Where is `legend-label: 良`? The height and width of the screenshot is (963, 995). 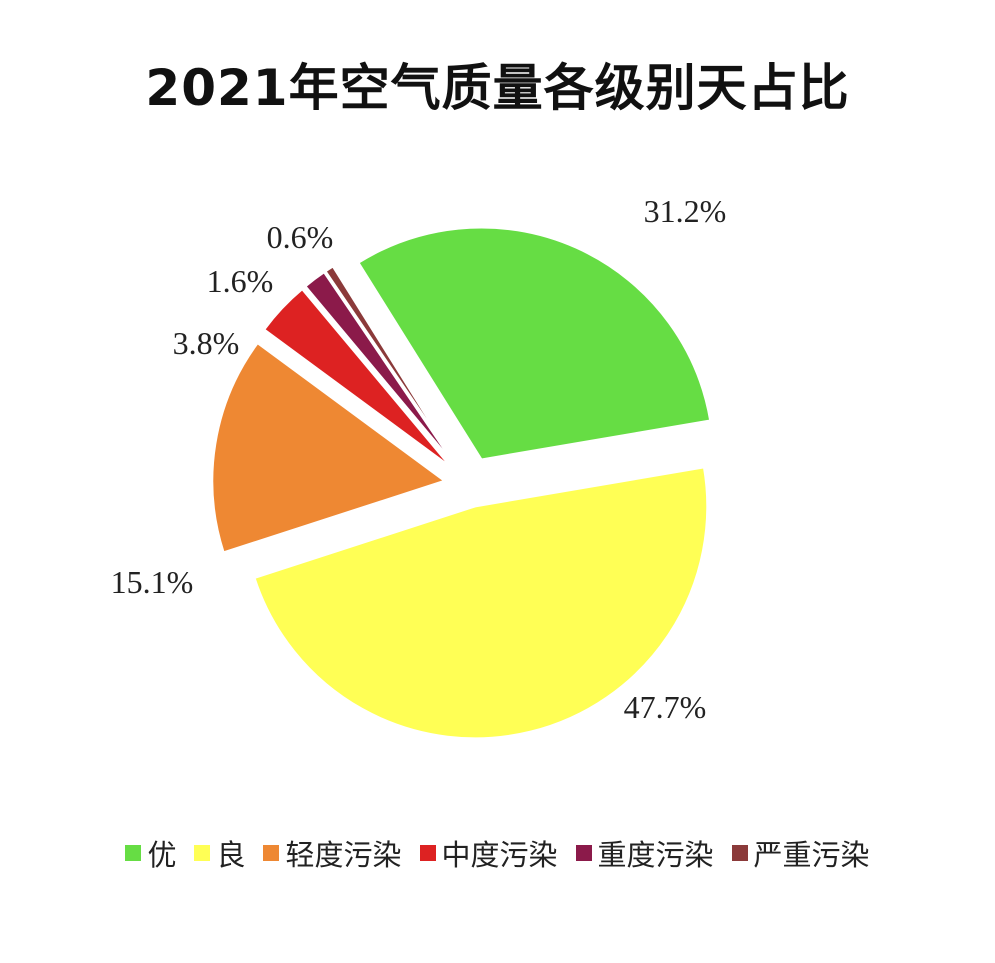 legend-label: 良 is located at coordinates (231, 855).